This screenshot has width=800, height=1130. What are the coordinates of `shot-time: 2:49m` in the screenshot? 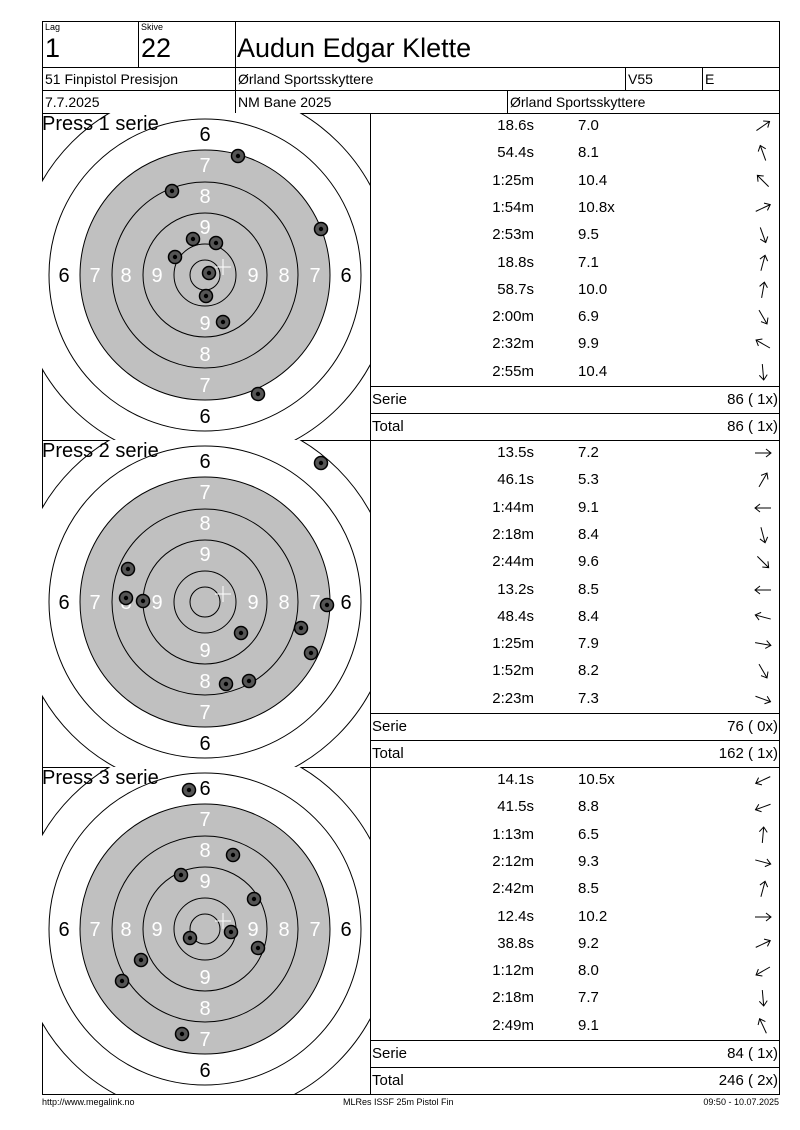 It's located at (513, 1025).